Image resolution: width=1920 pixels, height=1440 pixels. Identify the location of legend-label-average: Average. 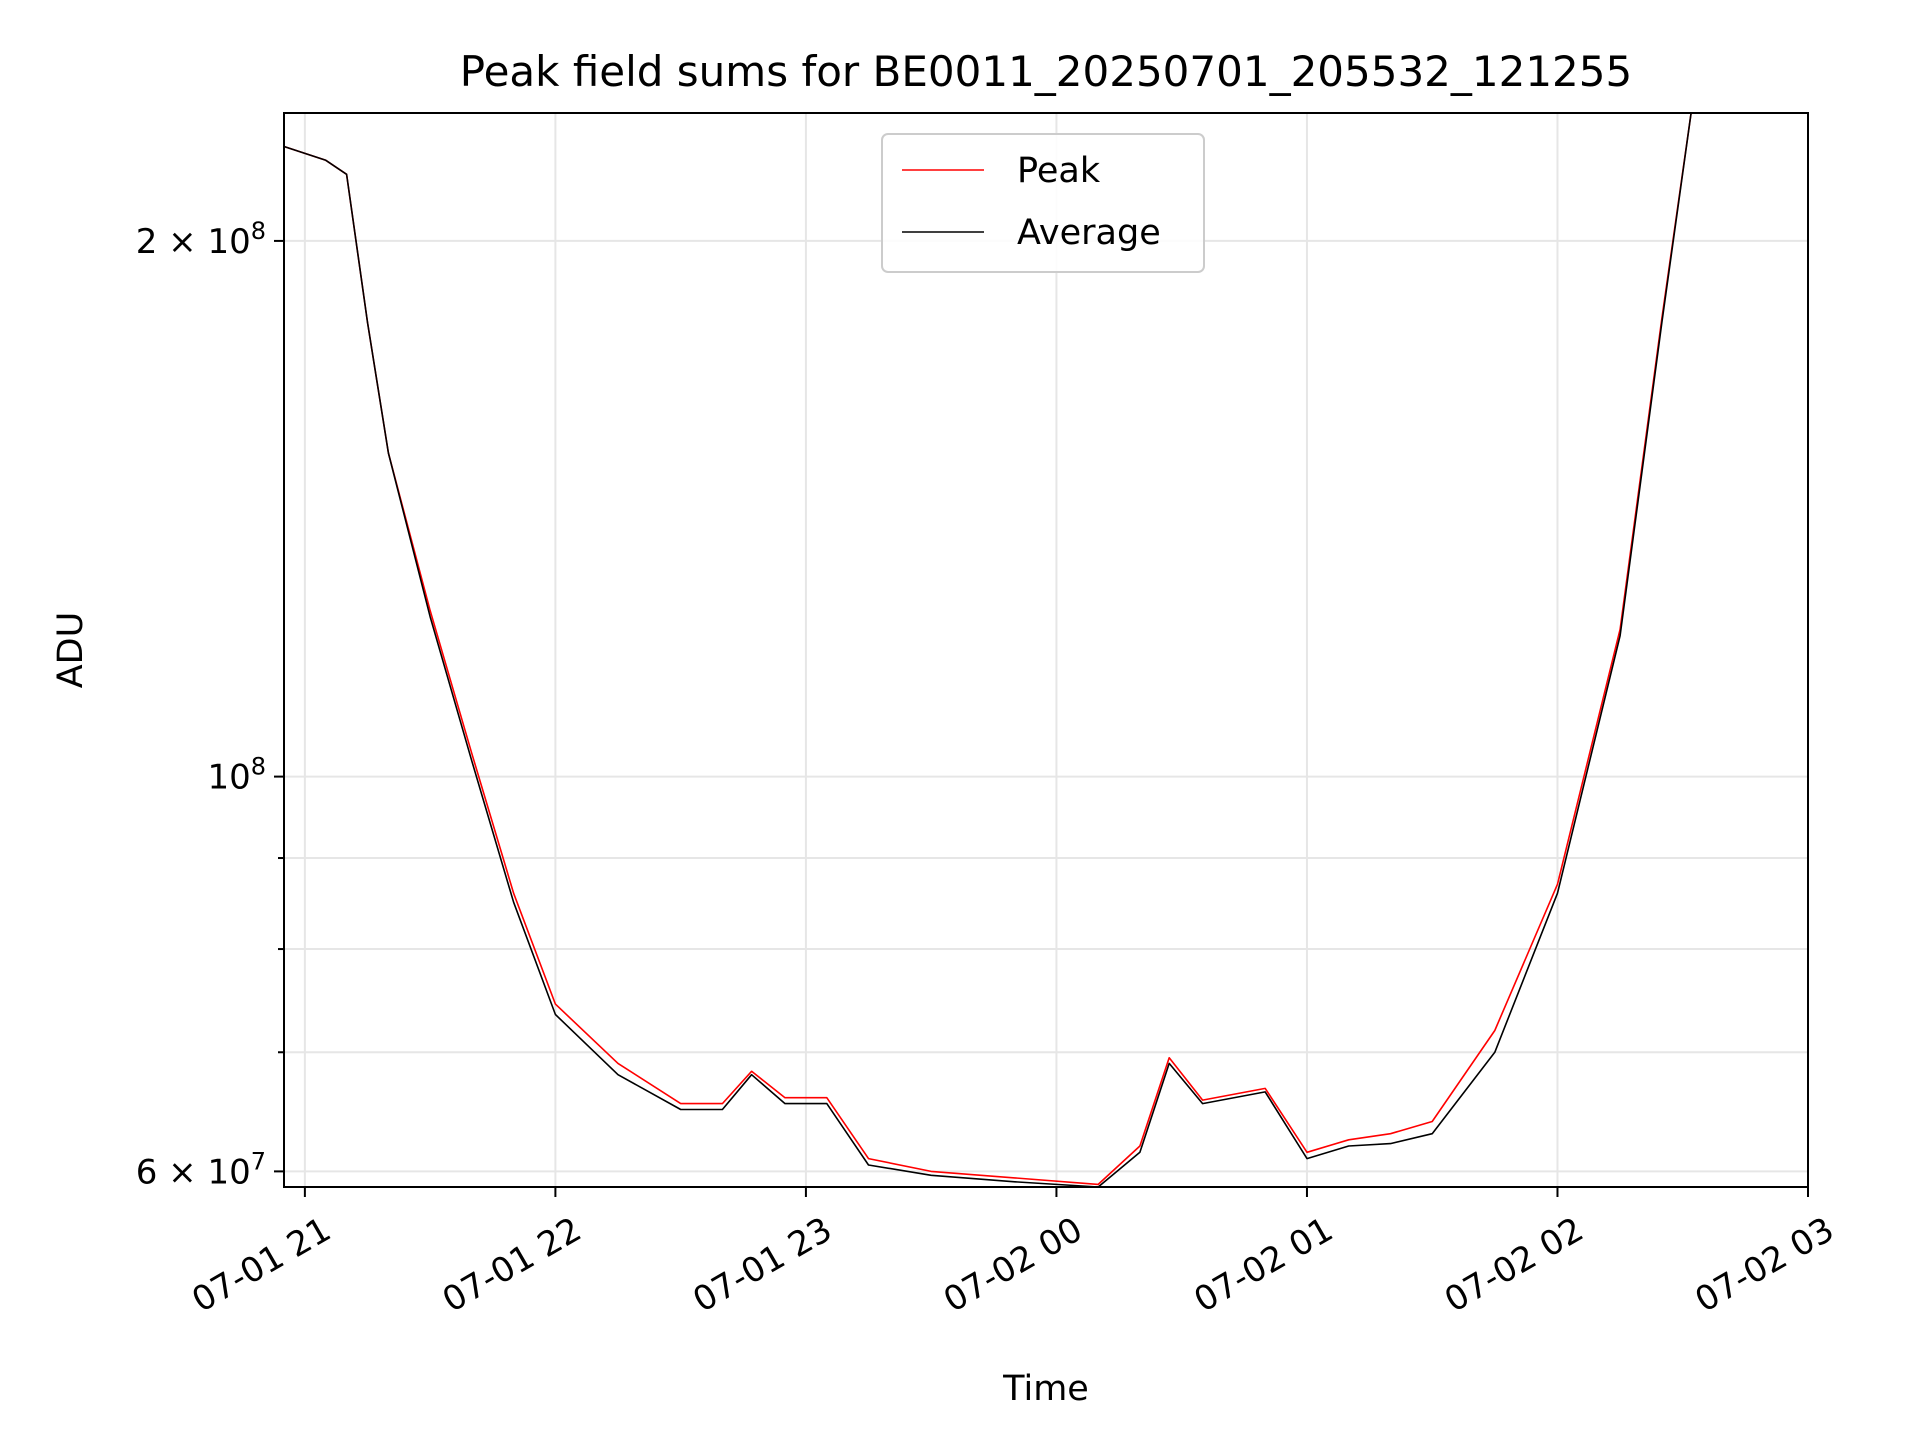
(1089, 233).